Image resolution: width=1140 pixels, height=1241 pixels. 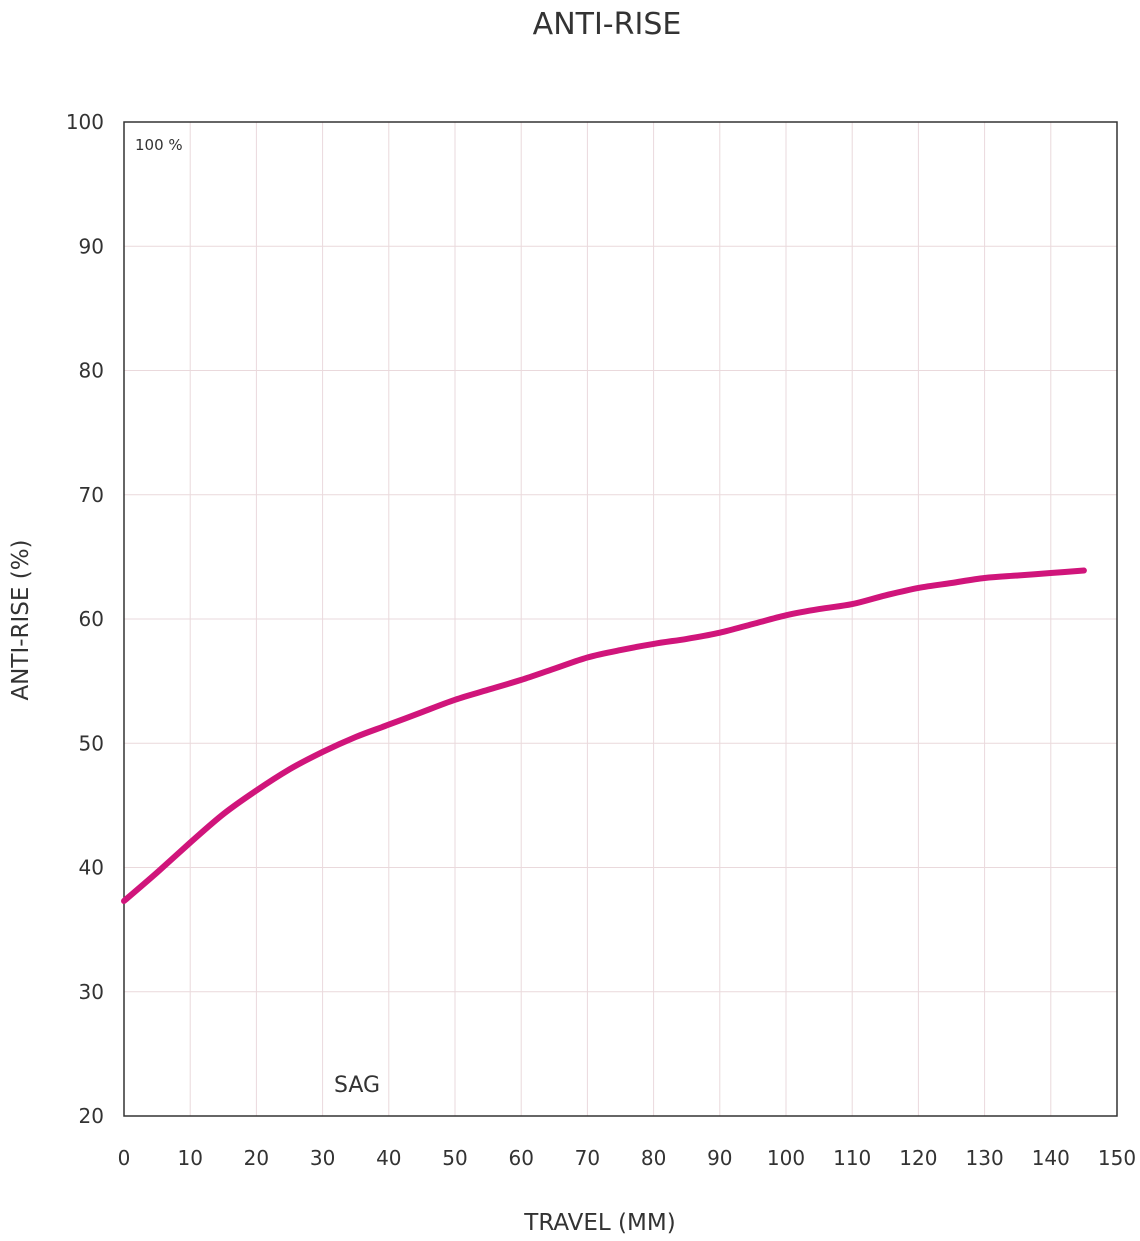 I want to click on sag-label: SAG, so click(x=357, y=1085).